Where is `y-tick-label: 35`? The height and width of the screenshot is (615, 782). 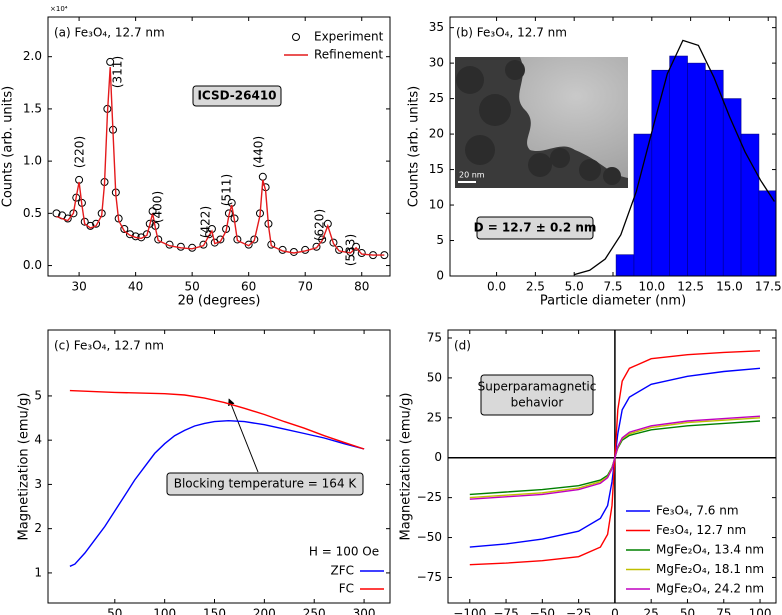 y-tick-label: 35 is located at coordinates (436, 27).